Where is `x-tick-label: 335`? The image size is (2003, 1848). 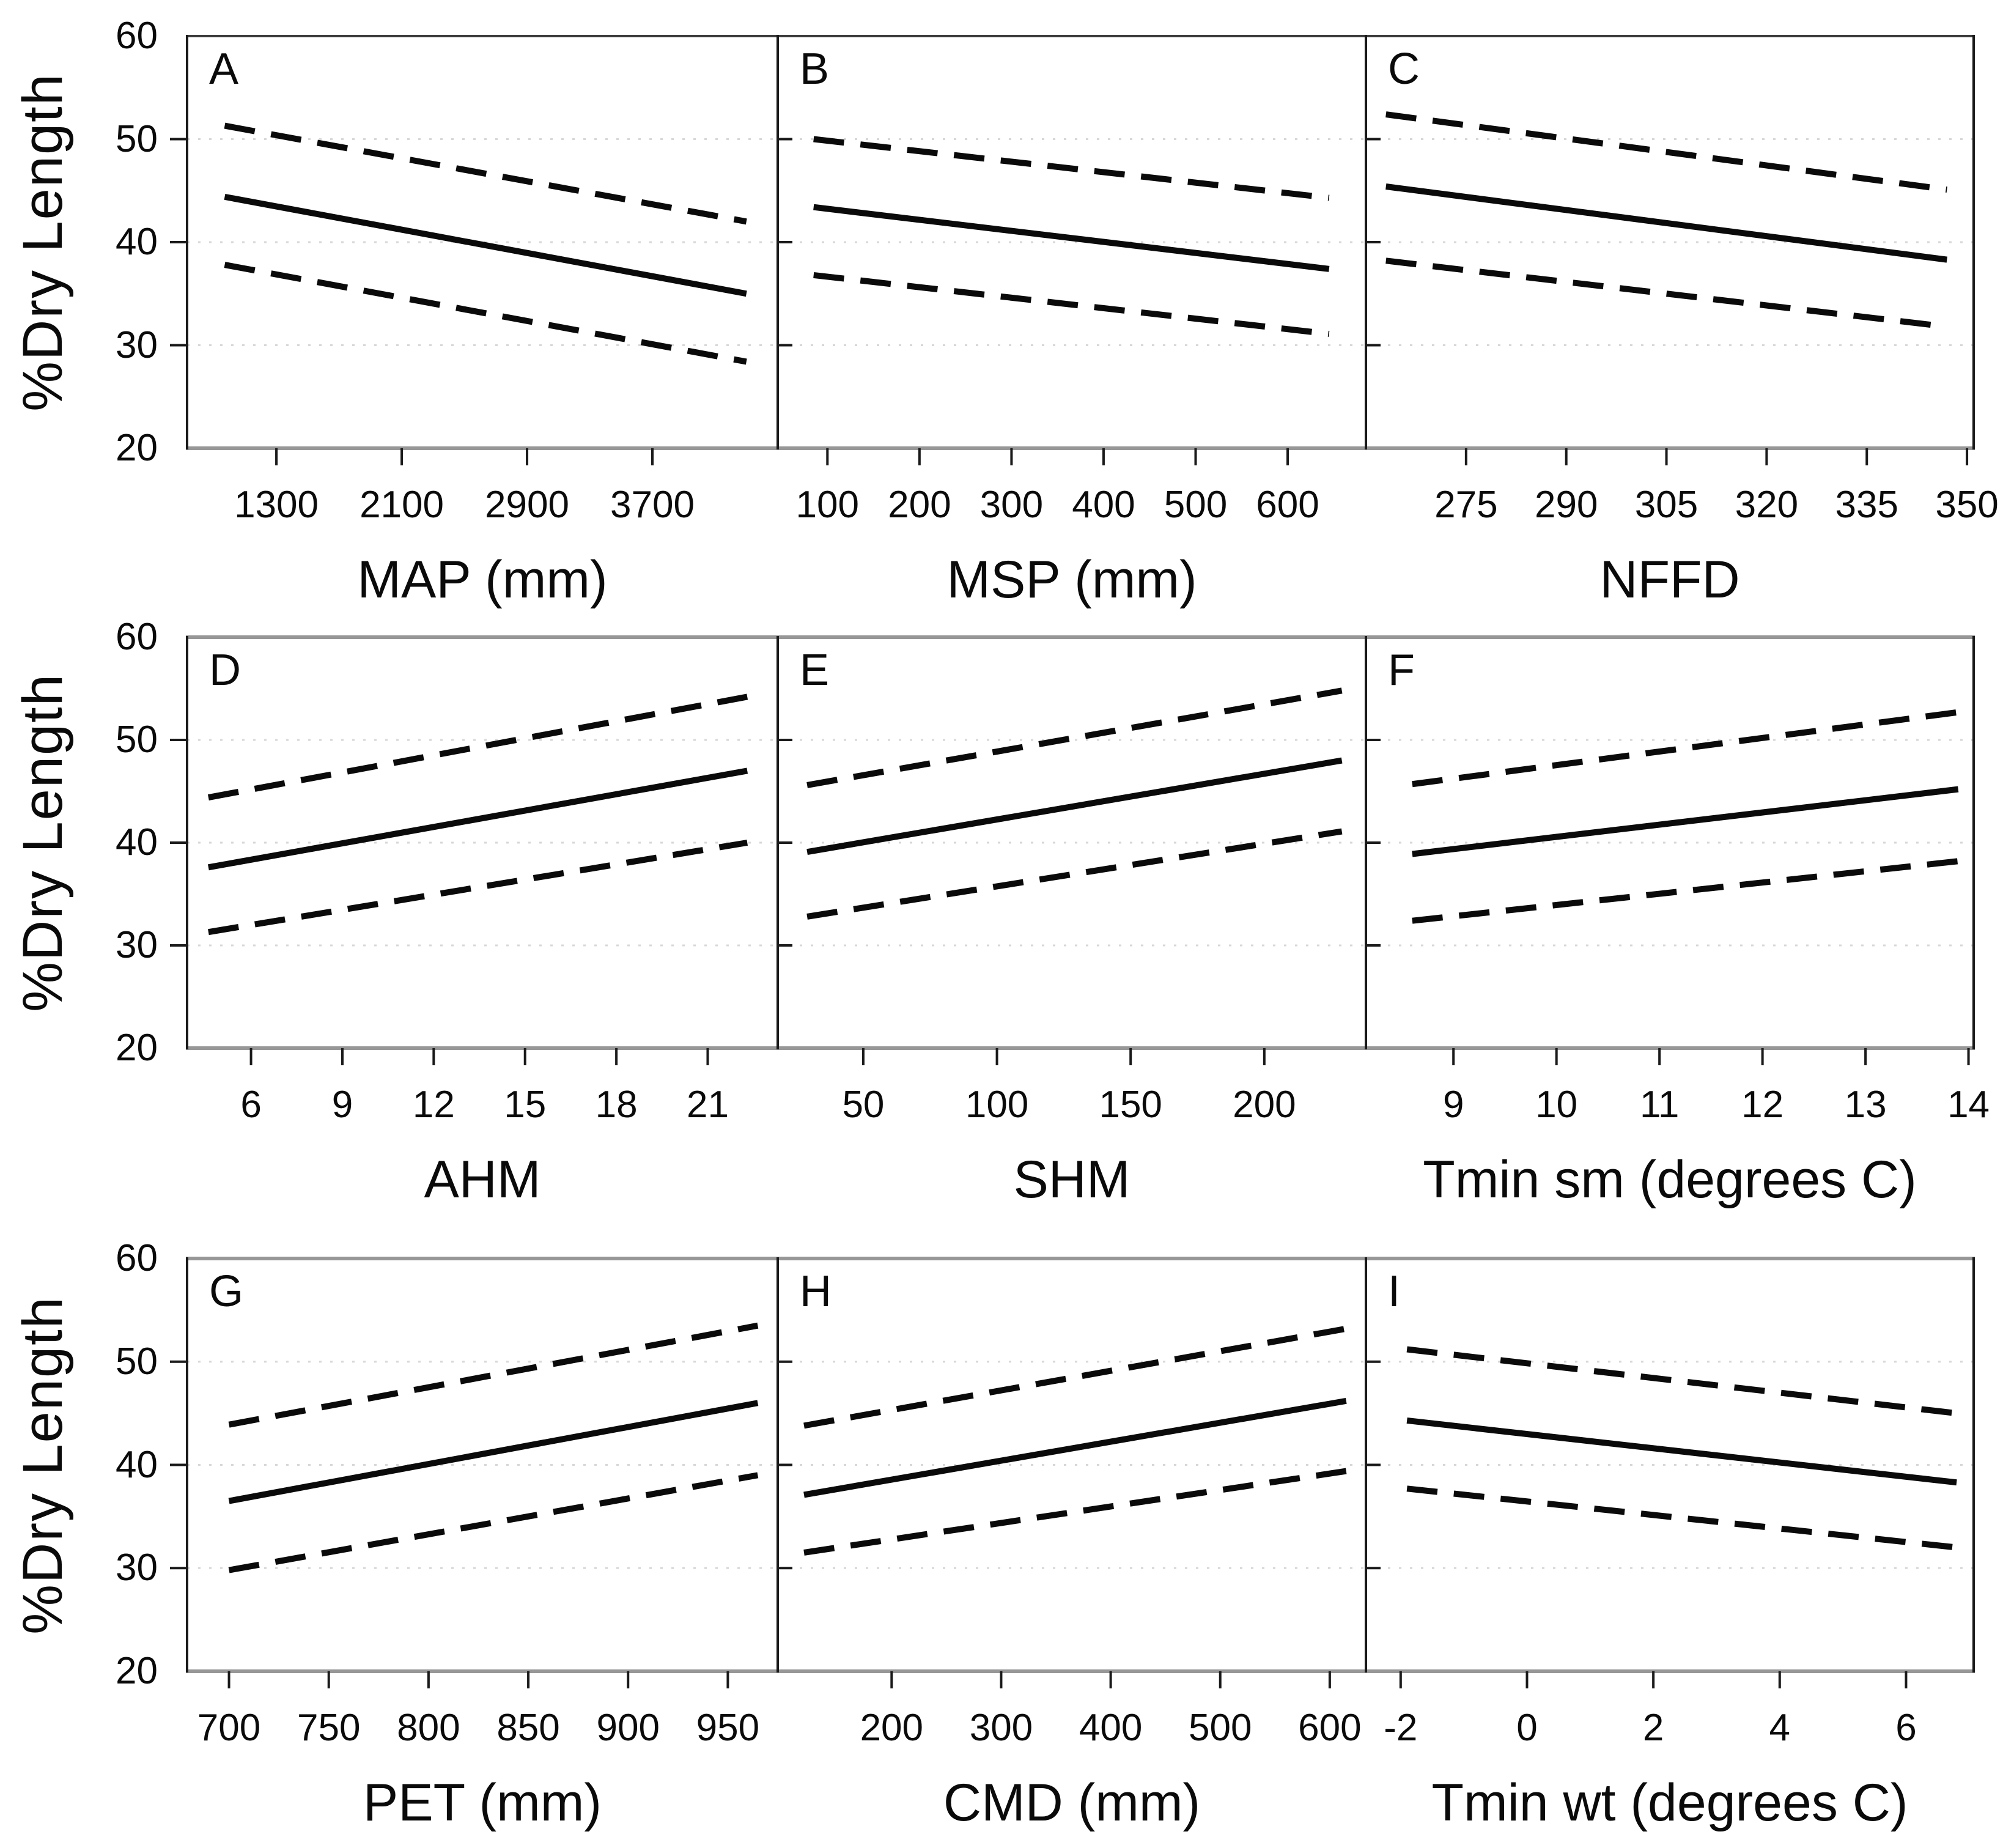 x-tick-label: 335 is located at coordinates (1866, 505).